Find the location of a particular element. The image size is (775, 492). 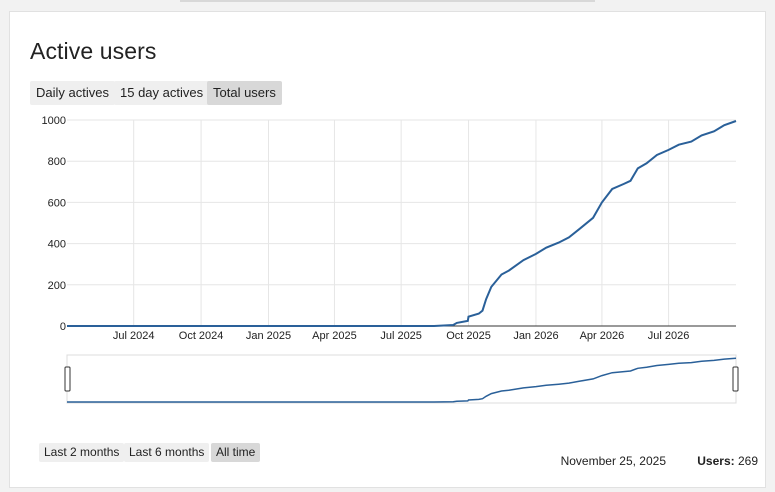

range-last-2-months-button: Last 2 months is located at coordinates (82, 452).